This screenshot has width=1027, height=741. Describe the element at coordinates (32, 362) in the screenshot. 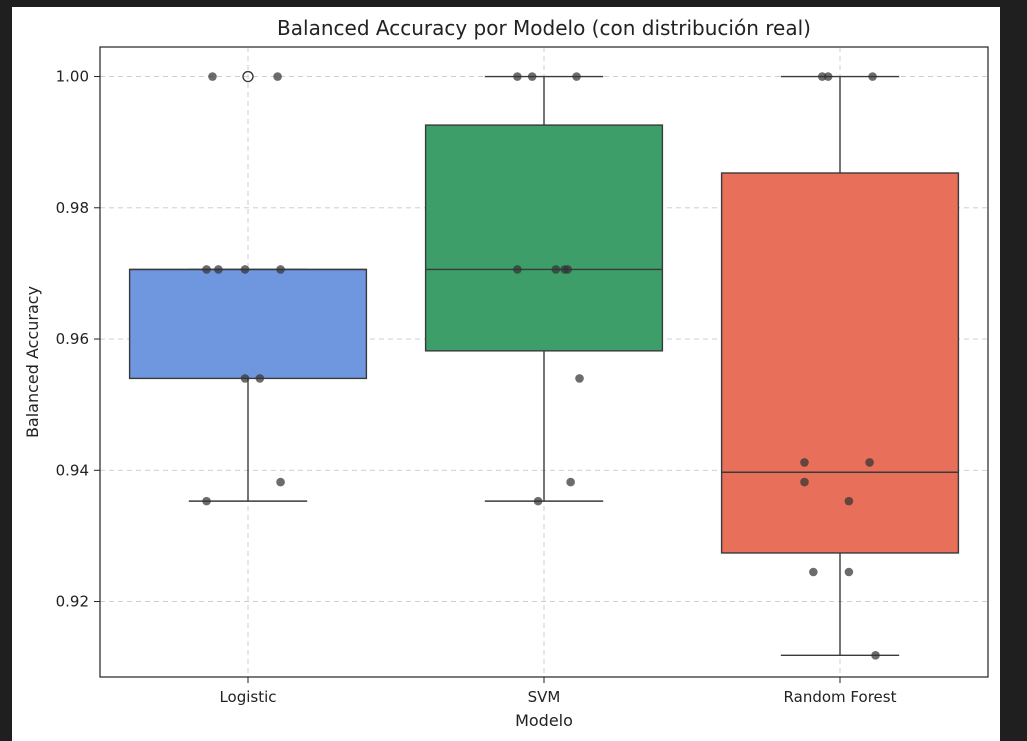

I see `y-axis-title: Balanced Accuracy` at that location.